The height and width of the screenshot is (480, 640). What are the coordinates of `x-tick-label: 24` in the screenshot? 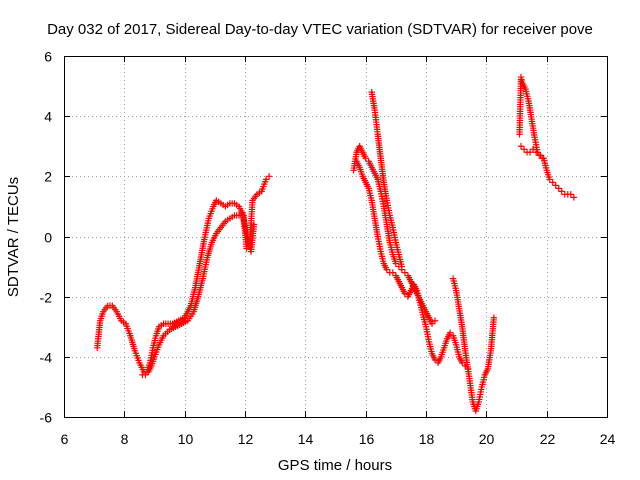 It's located at (608, 439).